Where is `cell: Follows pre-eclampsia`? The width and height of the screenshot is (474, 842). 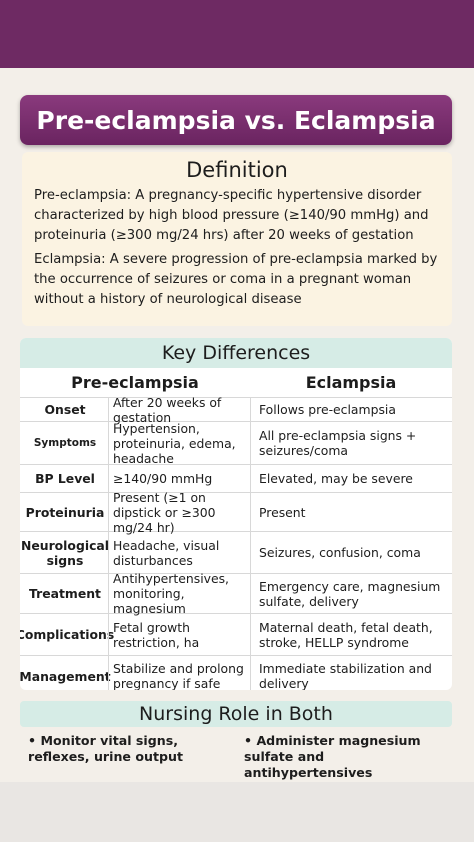 cell: Follows pre-eclampsia is located at coordinates (351, 409).